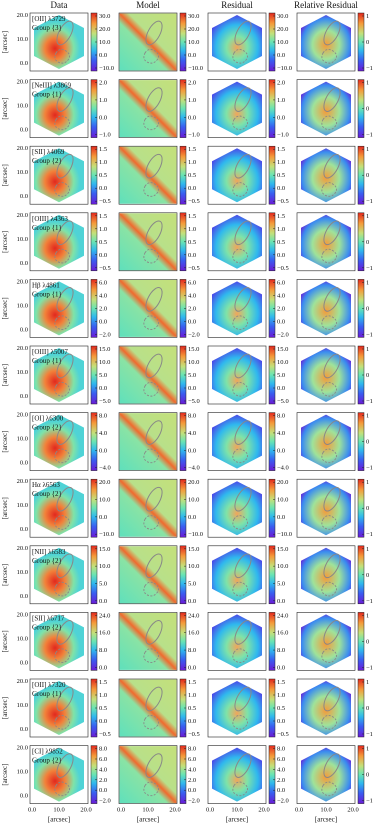 The width and height of the screenshot is (374, 839). What do you see at coordinates (104, 482) in the screenshot?
I see `colorbar-tick-label: 20.0` at bounding box center [104, 482].